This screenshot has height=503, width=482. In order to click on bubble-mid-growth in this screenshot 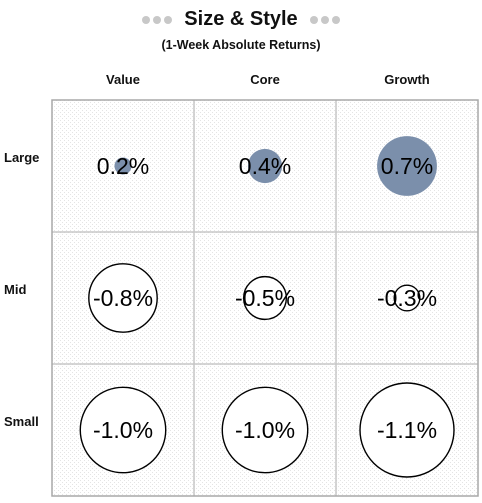, I will do `click(407, 298)`.